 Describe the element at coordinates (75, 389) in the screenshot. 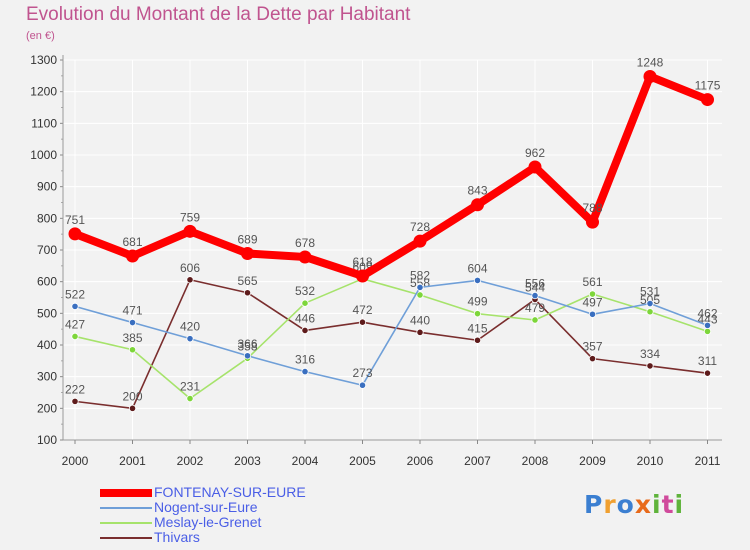

I see `data-label: 222` at that location.